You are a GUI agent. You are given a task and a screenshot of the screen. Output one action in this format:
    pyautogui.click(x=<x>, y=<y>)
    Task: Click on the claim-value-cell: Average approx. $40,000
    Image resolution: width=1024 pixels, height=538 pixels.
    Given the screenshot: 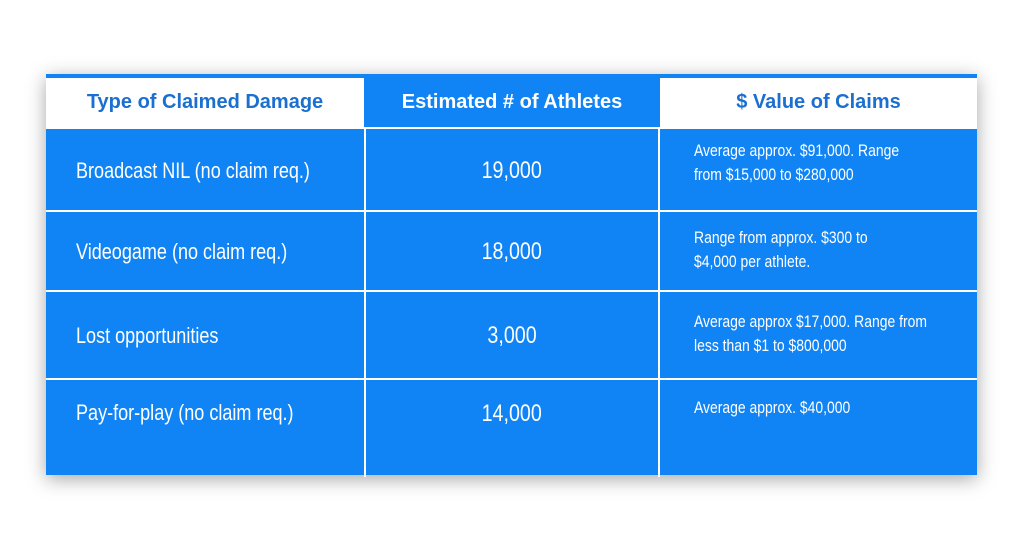 What is the action you would take?
    pyautogui.click(x=818, y=428)
    